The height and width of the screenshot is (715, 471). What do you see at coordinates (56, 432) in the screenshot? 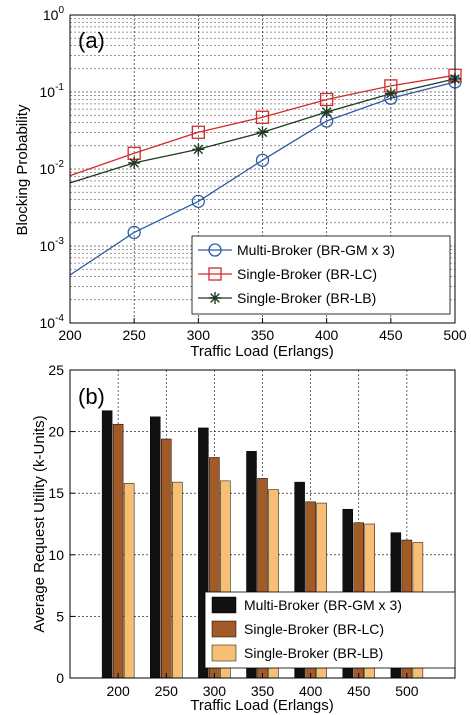
I see `panel-b-y-tick-label: 20` at bounding box center [56, 432].